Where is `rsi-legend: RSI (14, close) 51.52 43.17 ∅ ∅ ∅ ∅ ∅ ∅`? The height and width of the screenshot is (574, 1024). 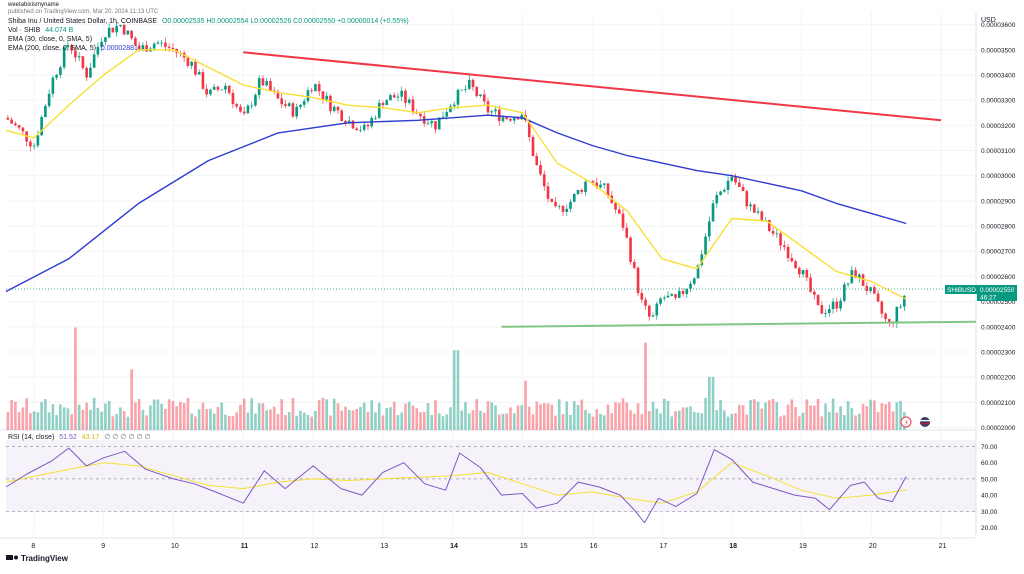
rsi-legend: RSI (14, close) 51.52 43.17 ∅ ∅ ∅ ∅ ∅ ∅ is located at coordinates (81, 437).